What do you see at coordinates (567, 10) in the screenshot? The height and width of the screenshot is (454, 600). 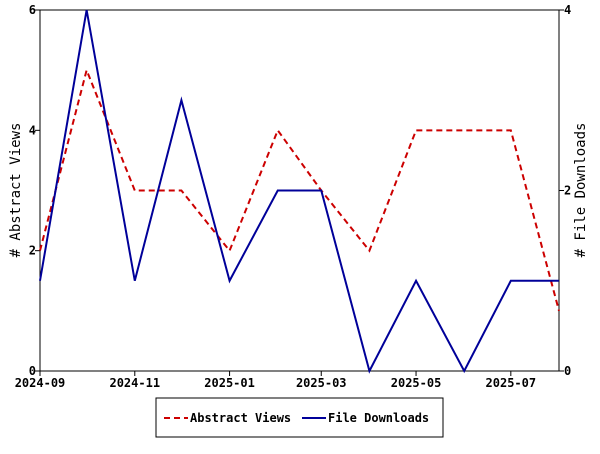 I see `y2-tick-label: 4` at bounding box center [567, 10].